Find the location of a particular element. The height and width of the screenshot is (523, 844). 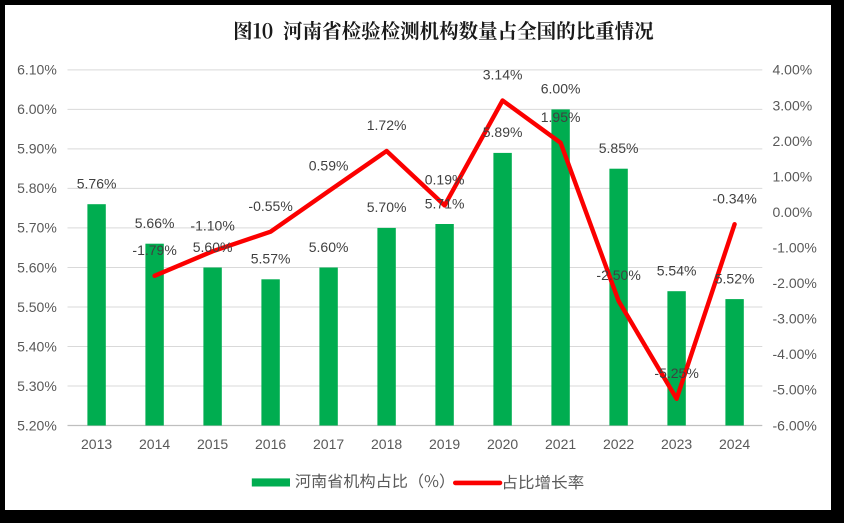

svg-text: 5.30% is located at coordinates (37, 386).